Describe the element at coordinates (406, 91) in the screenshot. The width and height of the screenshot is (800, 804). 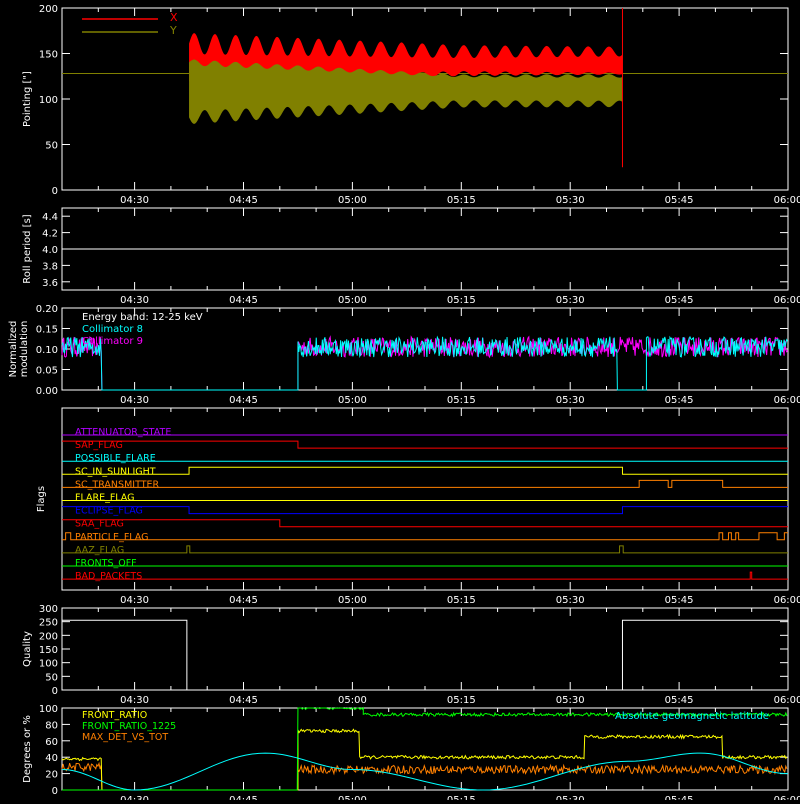
I see `pointing-band-y` at that location.